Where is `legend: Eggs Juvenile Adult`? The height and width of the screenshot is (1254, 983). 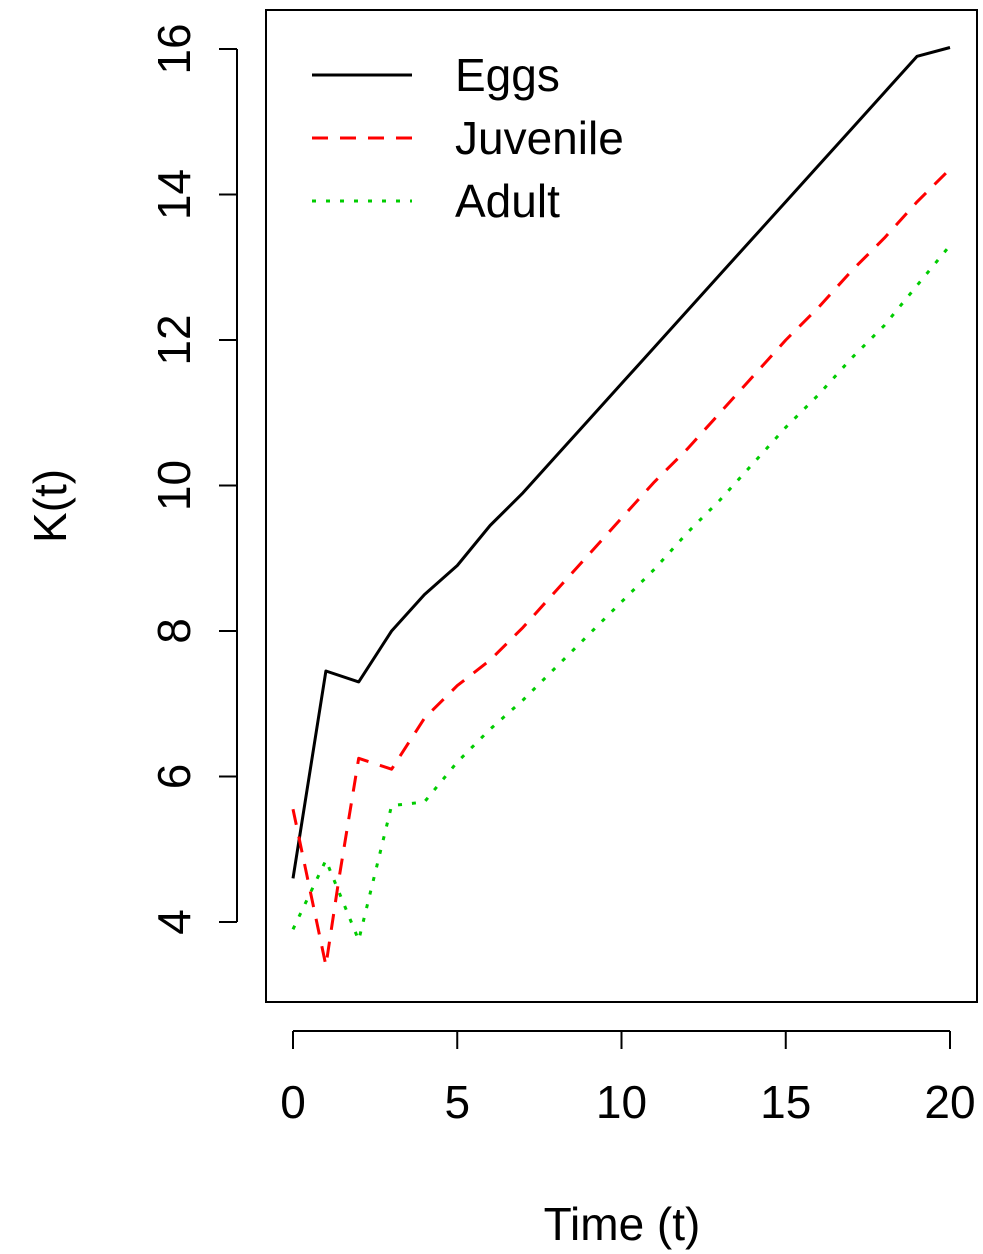 legend: Eggs Juvenile Adult is located at coordinates (468, 138).